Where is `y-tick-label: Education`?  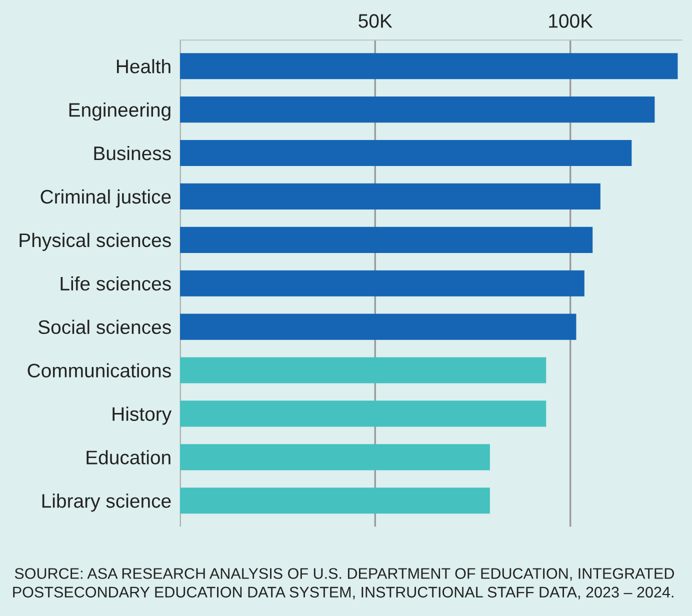 y-tick-label: Education is located at coordinates (128, 457).